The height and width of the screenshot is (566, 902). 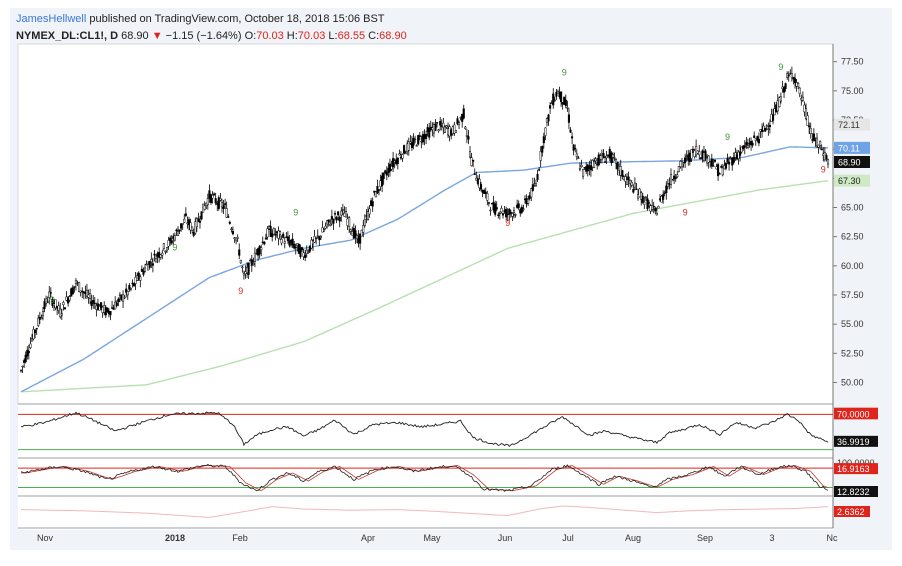 I want to click on rsi-overbought-fill, so click(x=76, y=413).